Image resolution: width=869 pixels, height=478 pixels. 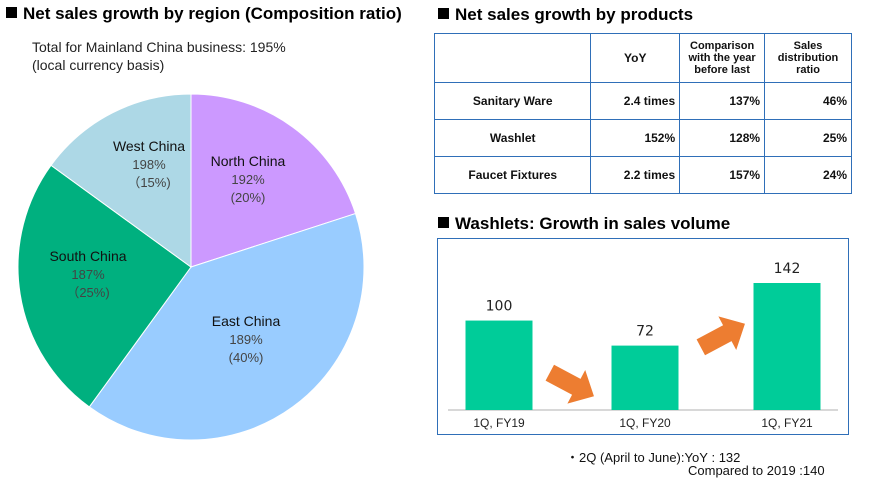 What do you see at coordinates (248, 161) in the screenshot?
I see `pie-label-name: North China` at bounding box center [248, 161].